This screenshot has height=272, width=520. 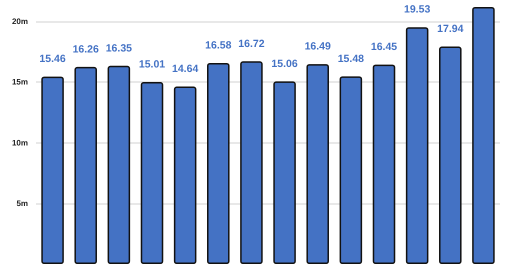 I want to click on data-label: 16.35, so click(x=119, y=48).